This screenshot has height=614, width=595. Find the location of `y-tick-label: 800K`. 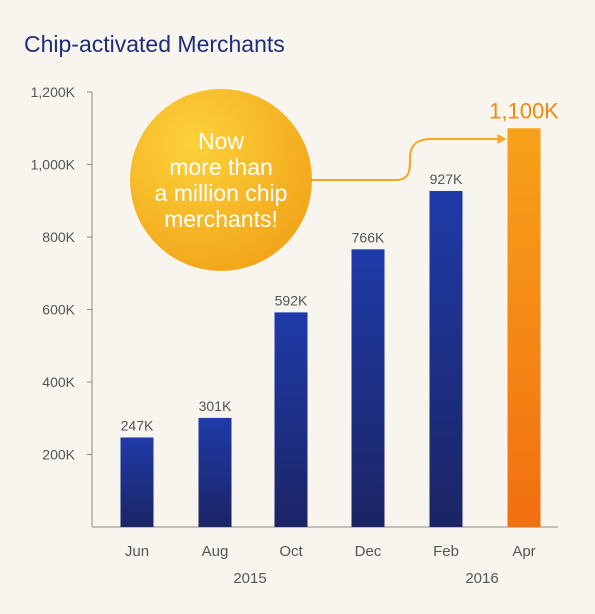

y-tick-label: 800K is located at coordinates (58, 237).